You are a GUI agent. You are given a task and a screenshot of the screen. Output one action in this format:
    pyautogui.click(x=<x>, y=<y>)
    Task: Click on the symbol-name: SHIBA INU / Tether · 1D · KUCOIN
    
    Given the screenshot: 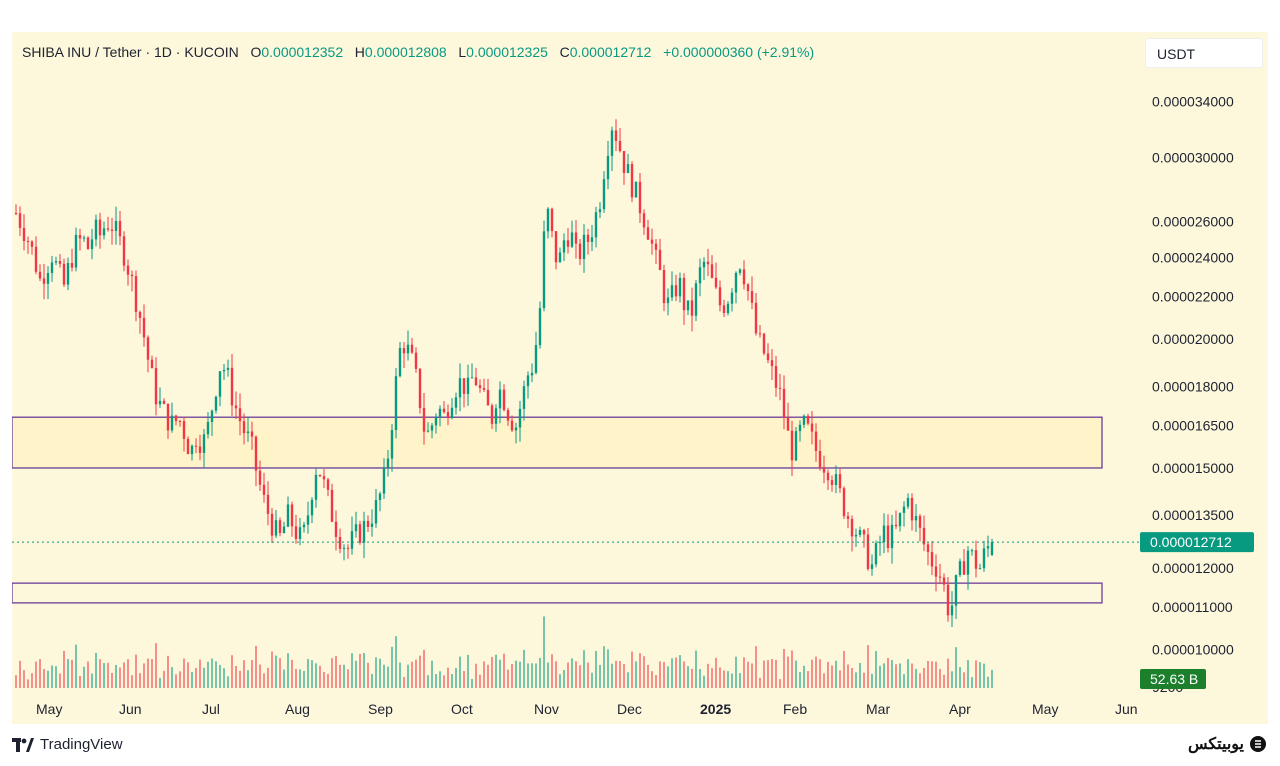 What is the action you would take?
    pyautogui.click(x=130, y=52)
    